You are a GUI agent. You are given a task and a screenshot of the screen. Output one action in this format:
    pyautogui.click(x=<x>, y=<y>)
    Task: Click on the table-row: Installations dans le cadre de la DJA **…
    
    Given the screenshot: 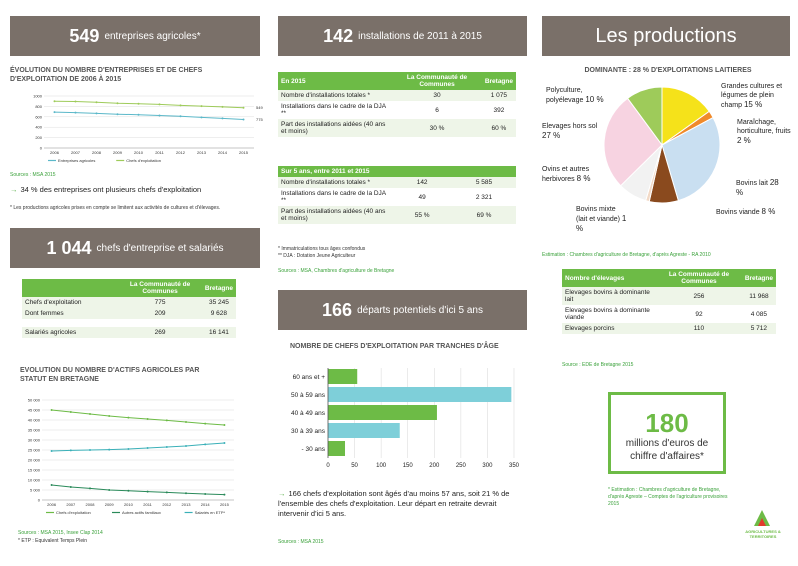 What is the action you would take?
    pyautogui.click(x=397, y=110)
    